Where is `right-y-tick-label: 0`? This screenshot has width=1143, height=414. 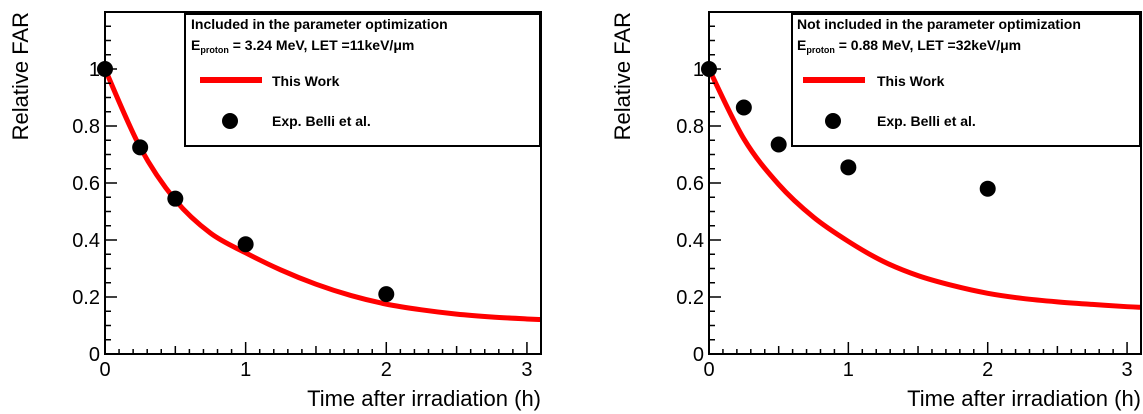
right-y-tick-label: 0 is located at coordinates (698, 355).